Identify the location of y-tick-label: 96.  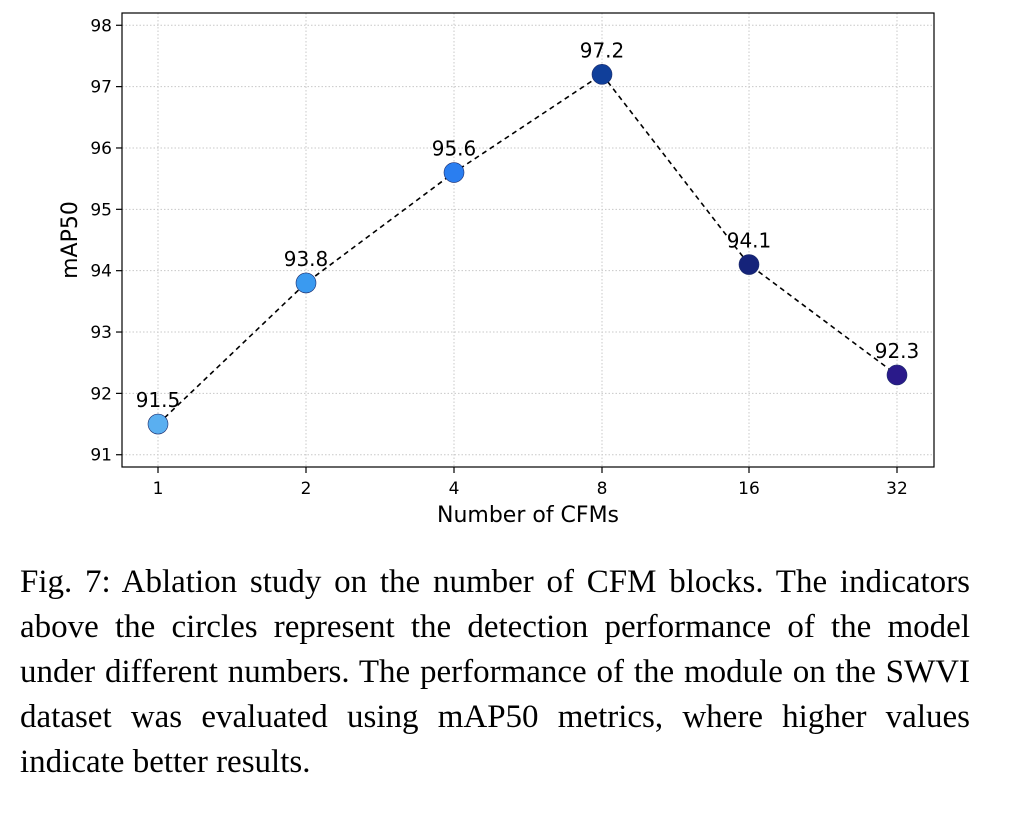
(101, 149).